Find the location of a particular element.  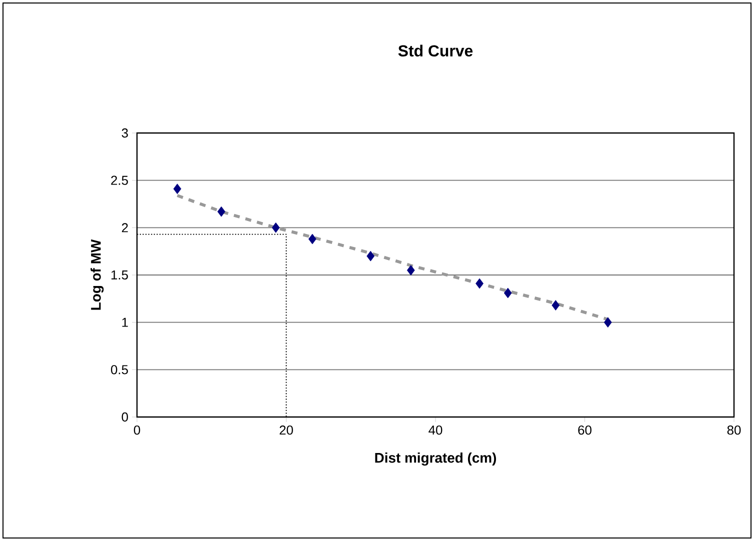

x-tick-label: 60 is located at coordinates (585, 430).